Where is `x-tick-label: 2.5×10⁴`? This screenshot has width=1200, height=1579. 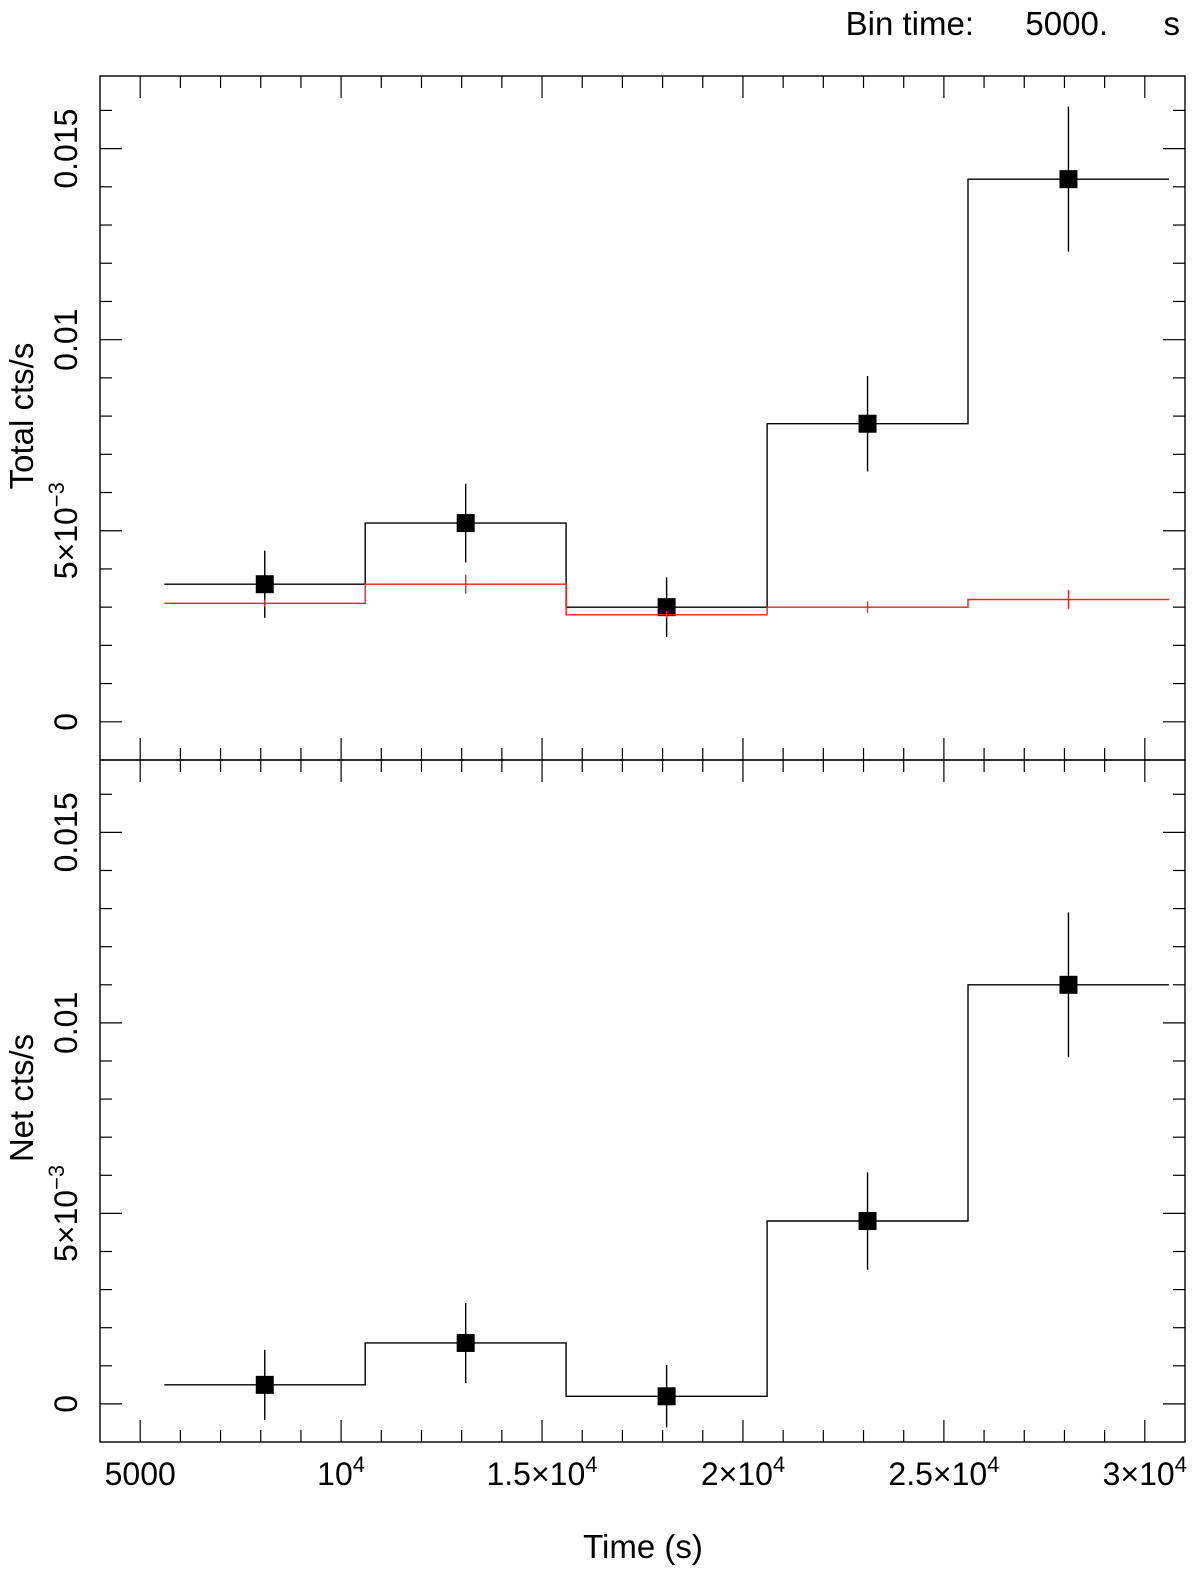
x-tick-label: 2.5×10⁴ is located at coordinates (943, 1472).